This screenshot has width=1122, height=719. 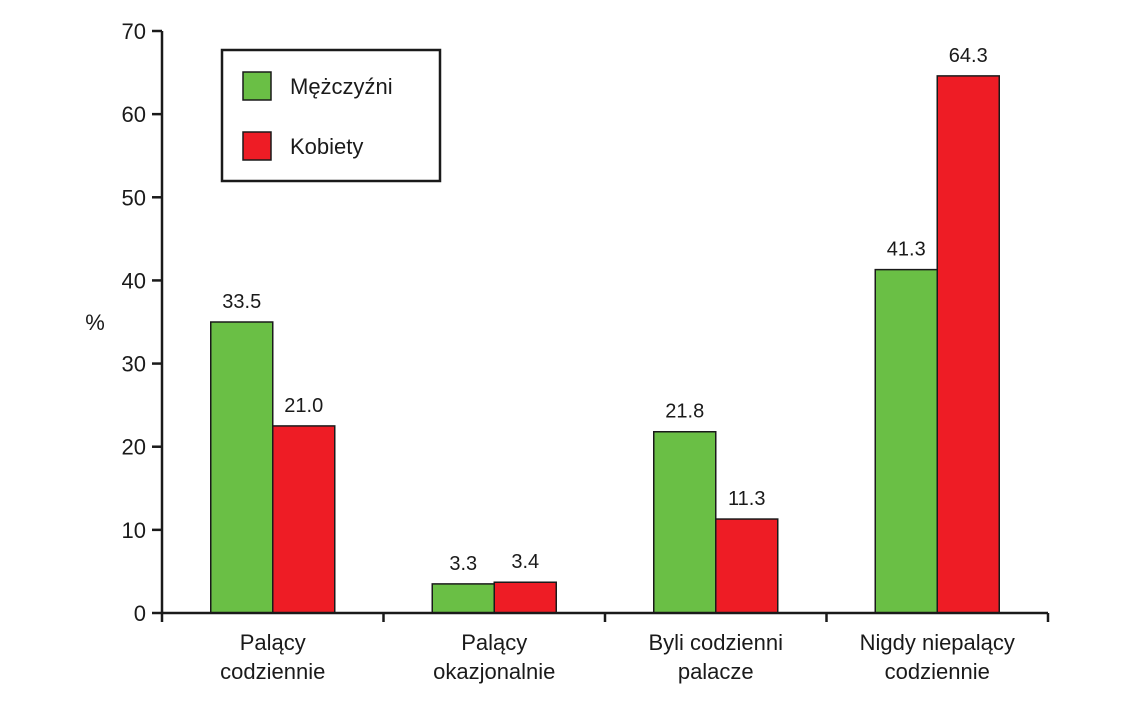 What do you see at coordinates (326, 146) in the screenshot?
I see `legend-label-women: Kobiety` at bounding box center [326, 146].